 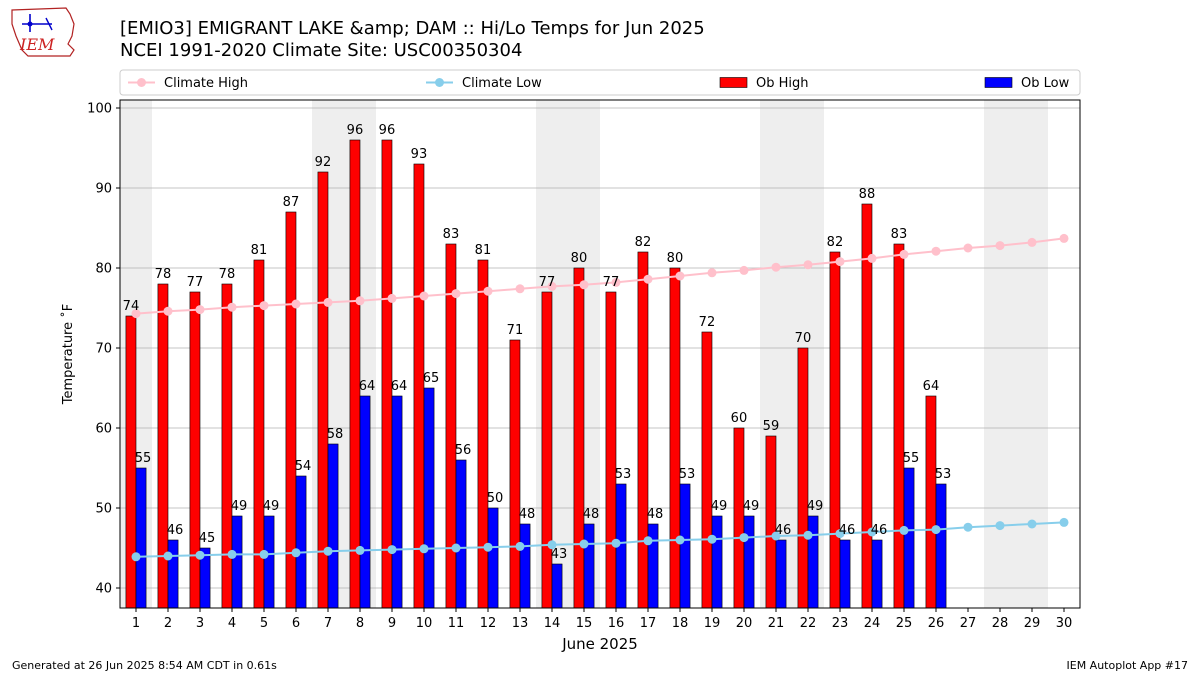 What do you see at coordinates (456, 623) in the screenshot?
I see `x-tick-label: 11` at bounding box center [456, 623].